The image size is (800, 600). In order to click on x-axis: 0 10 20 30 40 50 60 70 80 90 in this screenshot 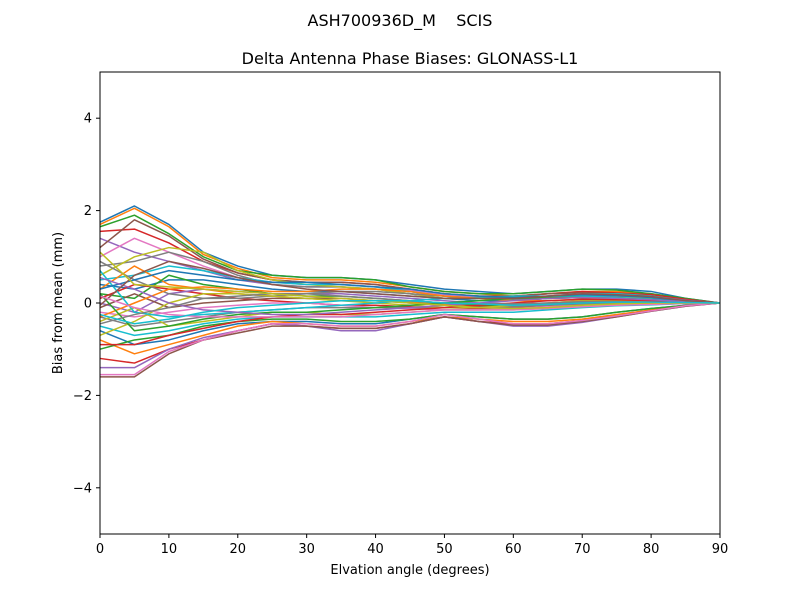, I will do `click(412, 545)`.